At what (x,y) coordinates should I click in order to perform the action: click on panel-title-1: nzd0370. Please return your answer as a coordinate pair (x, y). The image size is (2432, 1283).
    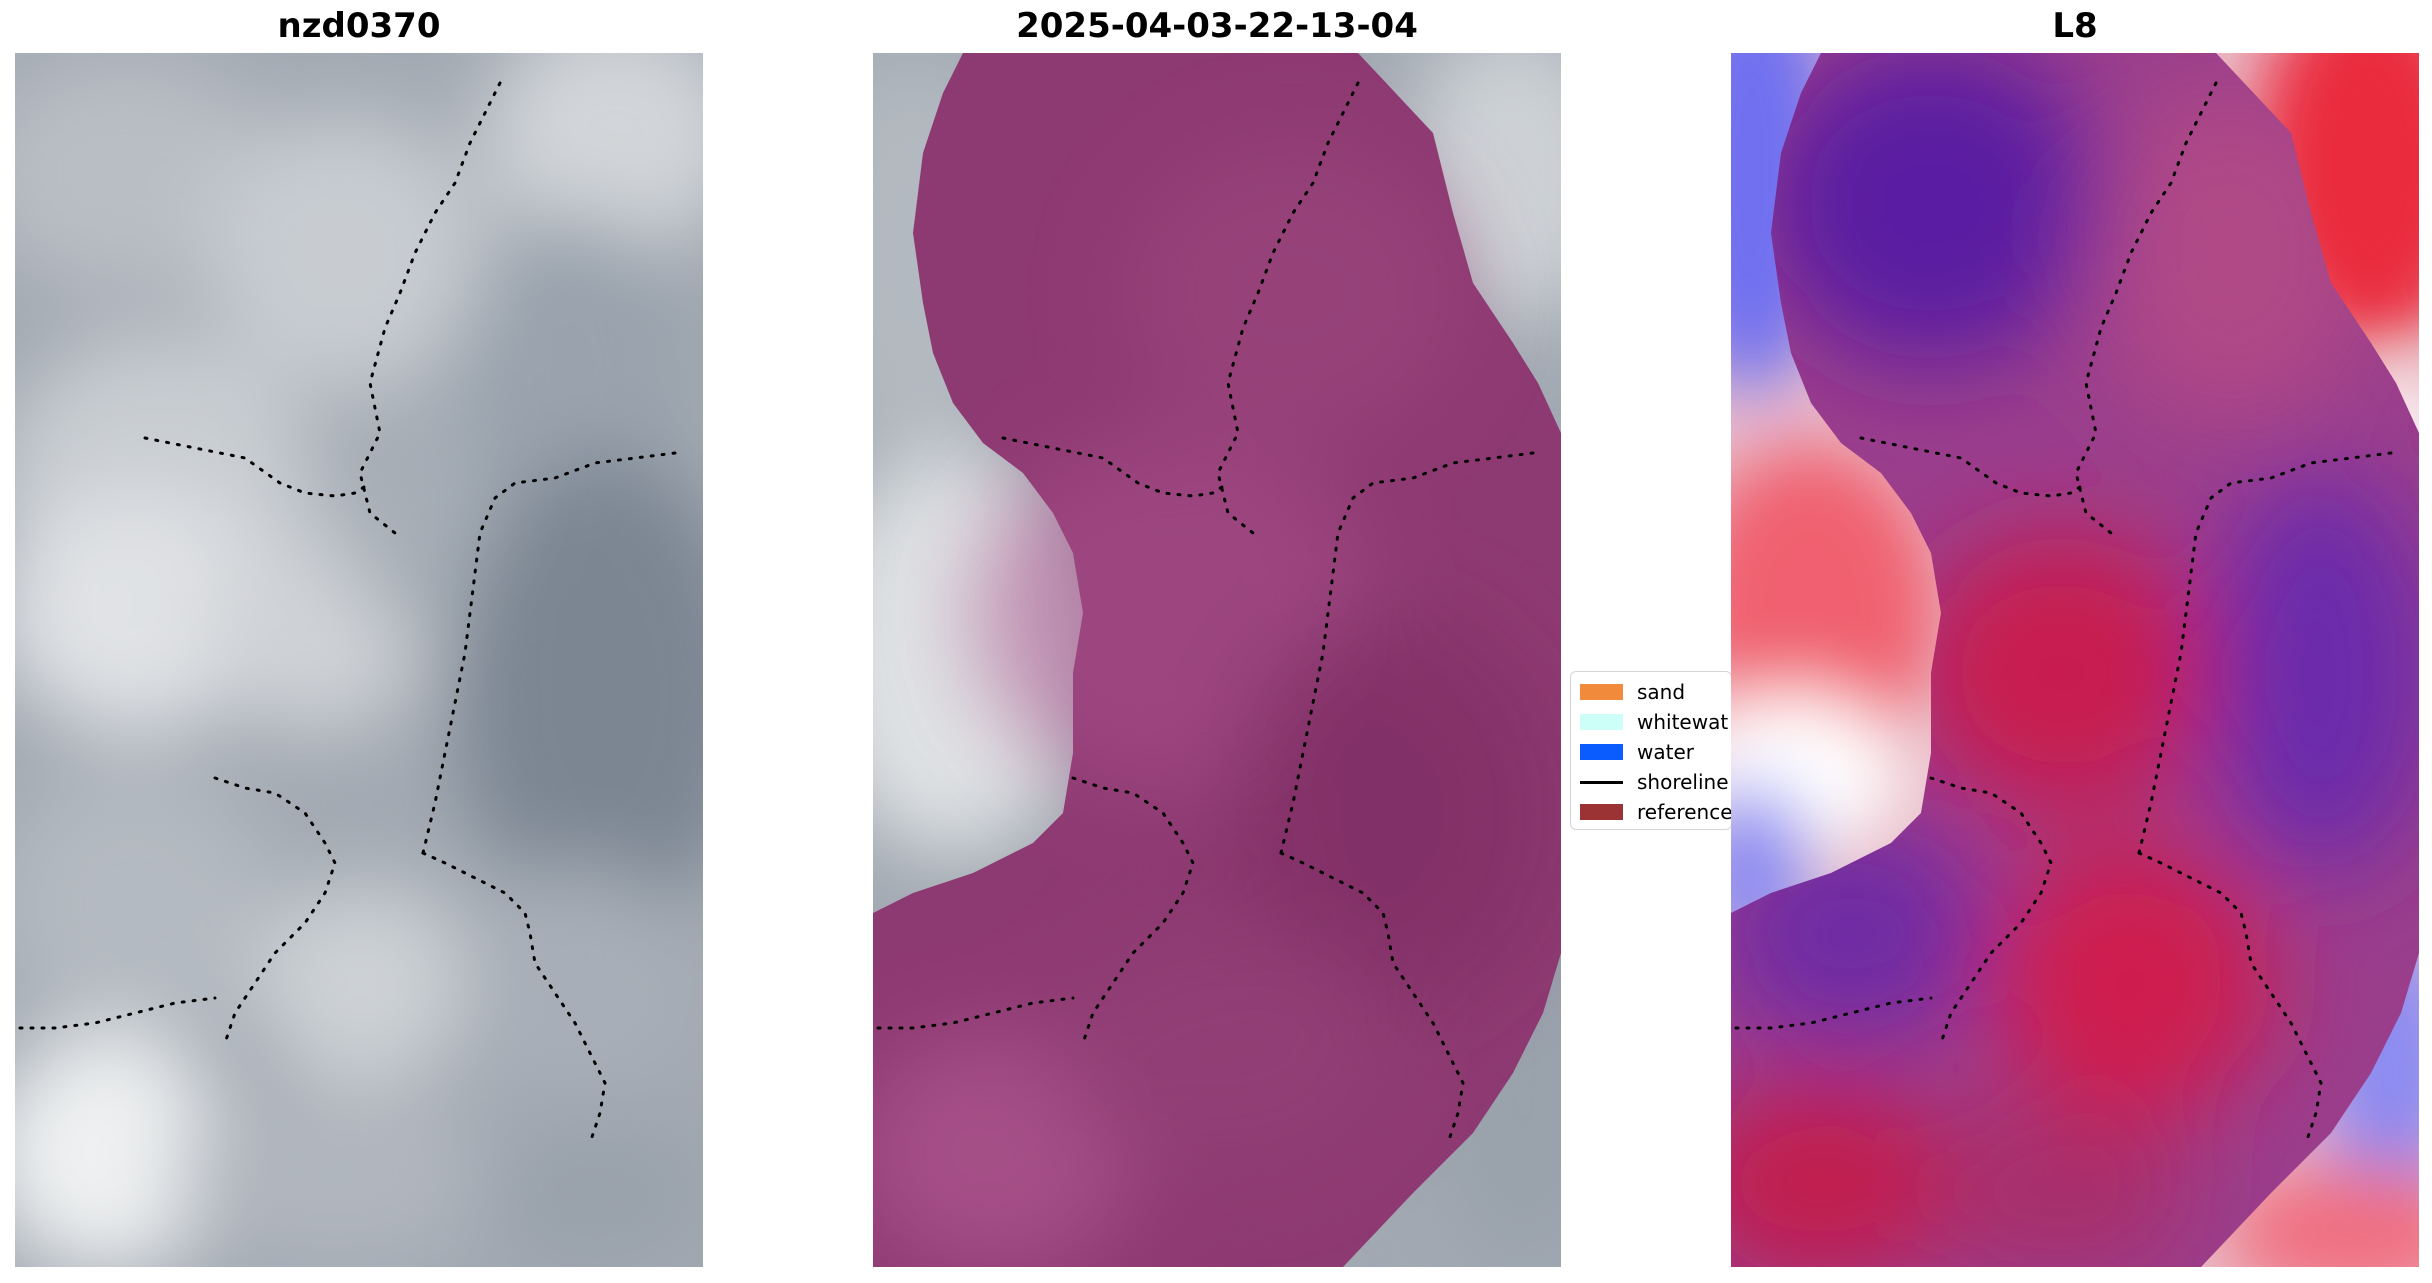
    Looking at the image, I should click on (359, 26).